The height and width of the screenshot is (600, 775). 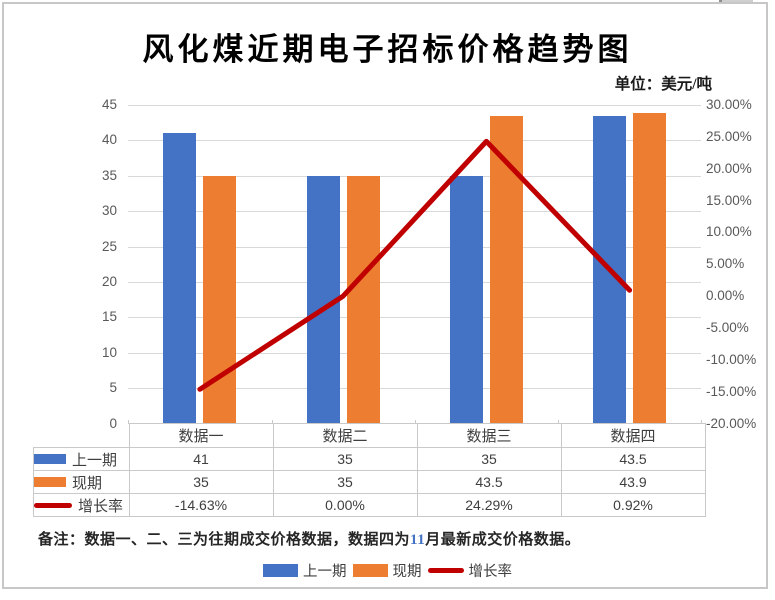 I want to click on value-cell: 41, so click(x=201, y=459).